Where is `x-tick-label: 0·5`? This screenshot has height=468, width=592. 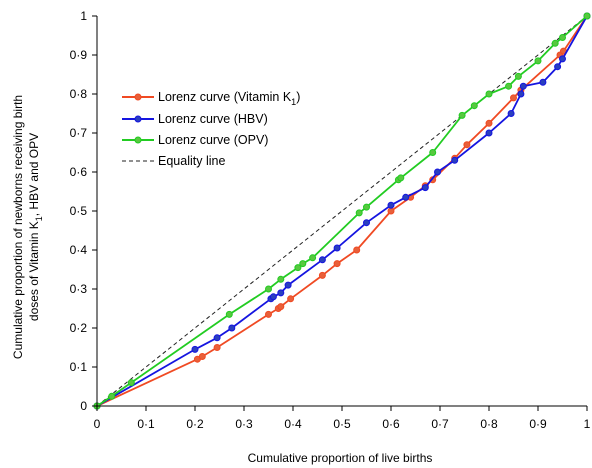 x-tick-label: 0·5 is located at coordinates (342, 424).